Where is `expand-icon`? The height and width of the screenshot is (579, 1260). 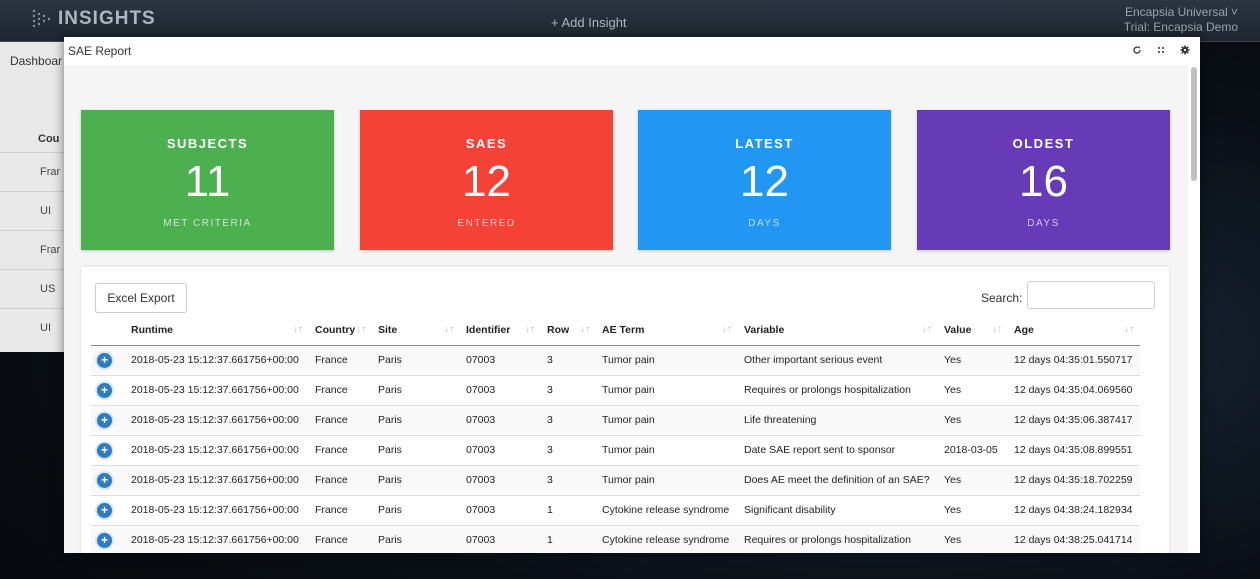 expand-icon is located at coordinates (1161, 50).